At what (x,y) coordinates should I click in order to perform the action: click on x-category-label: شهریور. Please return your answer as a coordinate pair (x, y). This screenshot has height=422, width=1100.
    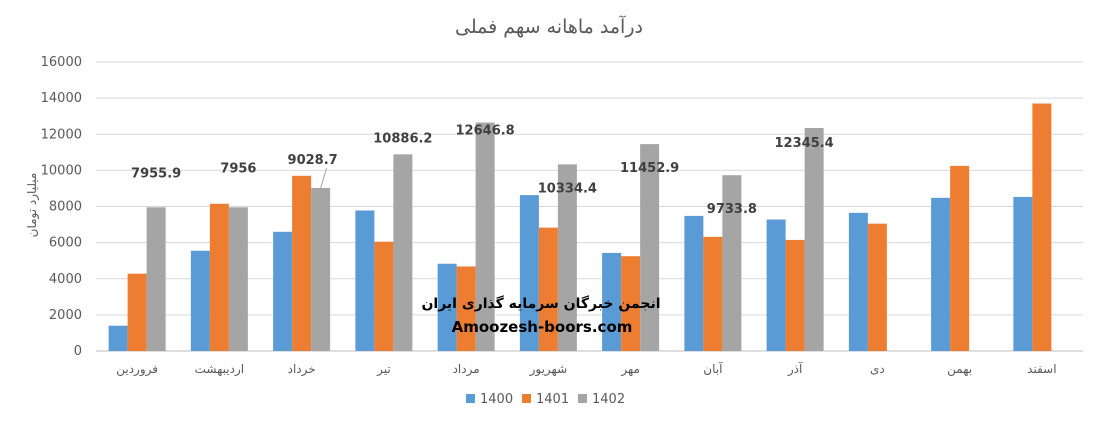
    Looking at the image, I should click on (548, 369).